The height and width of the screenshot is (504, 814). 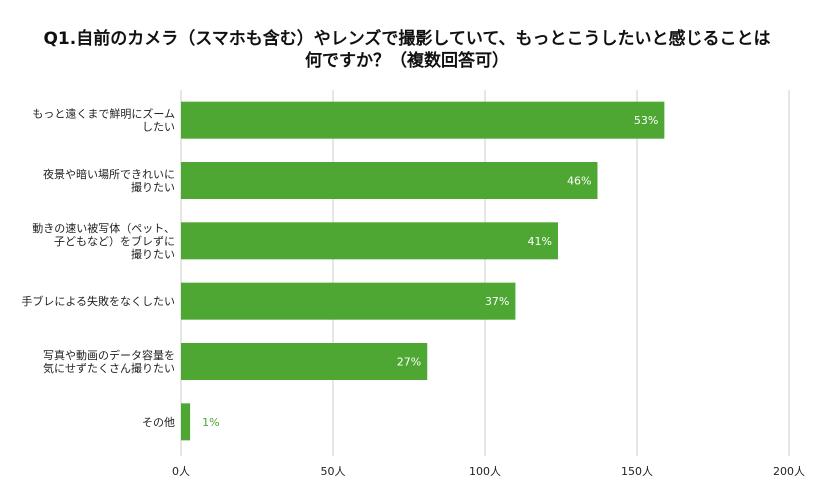 What do you see at coordinates (789, 471) in the screenshot?
I see `x-tick-label: 200人` at bounding box center [789, 471].